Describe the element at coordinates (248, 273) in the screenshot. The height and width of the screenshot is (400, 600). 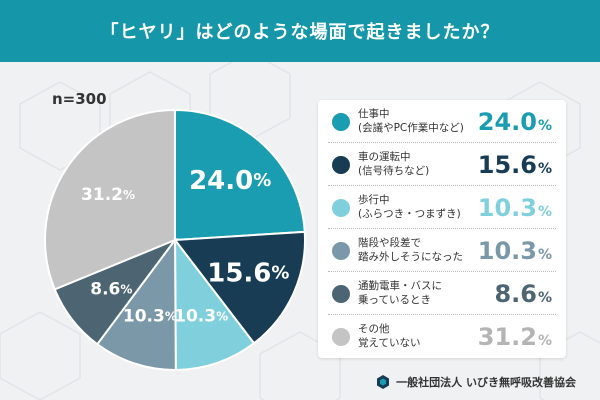
I see `pie-slice-label-2: 15.6%` at that location.